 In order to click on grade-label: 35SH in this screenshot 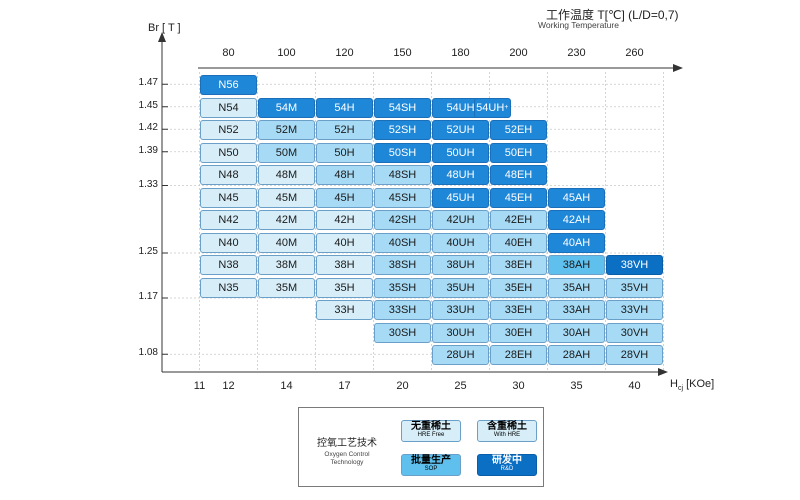, I will do `click(402, 287)`.